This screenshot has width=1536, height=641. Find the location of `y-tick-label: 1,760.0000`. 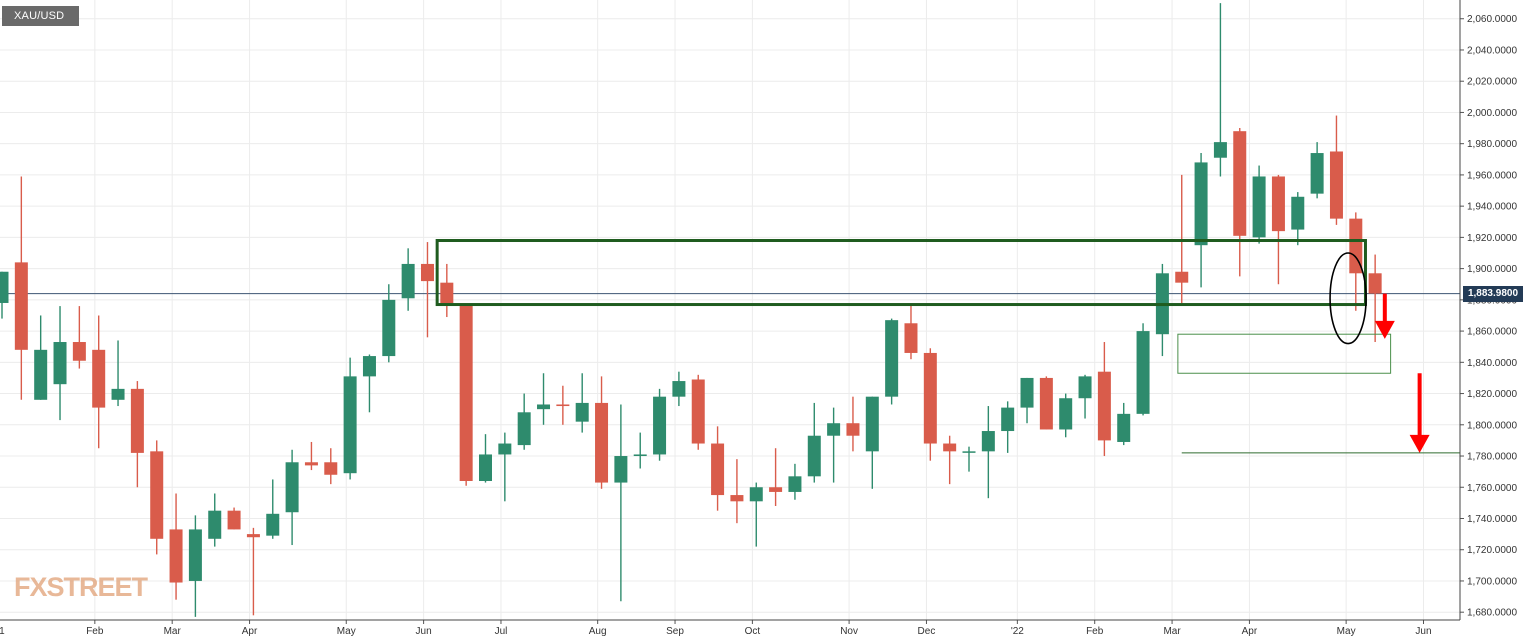

y-tick-label: 1,760.0000 is located at coordinates (1492, 488).